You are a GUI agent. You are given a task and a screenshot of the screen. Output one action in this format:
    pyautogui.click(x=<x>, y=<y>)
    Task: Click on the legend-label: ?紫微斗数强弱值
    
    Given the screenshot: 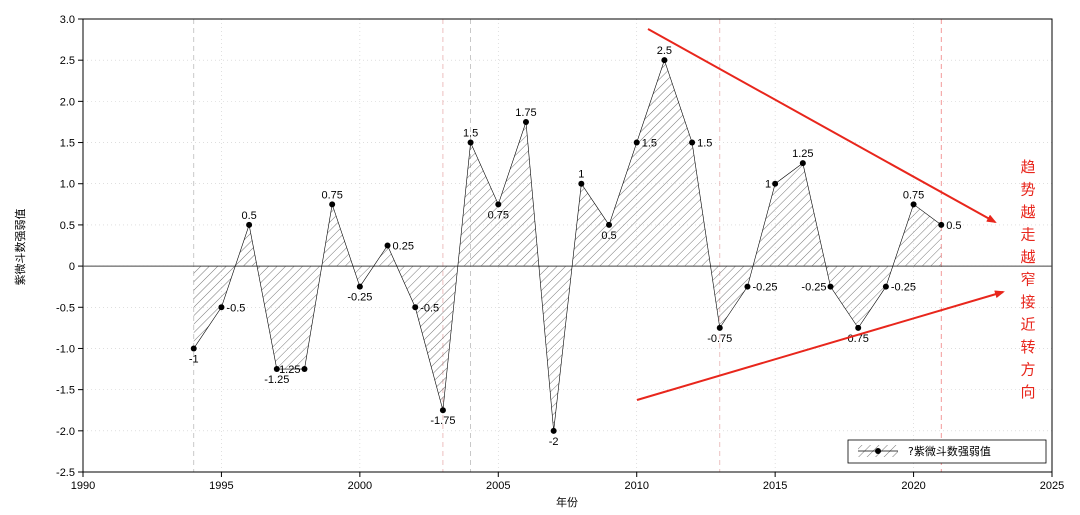 What is the action you would take?
    pyautogui.click(x=949, y=451)
    